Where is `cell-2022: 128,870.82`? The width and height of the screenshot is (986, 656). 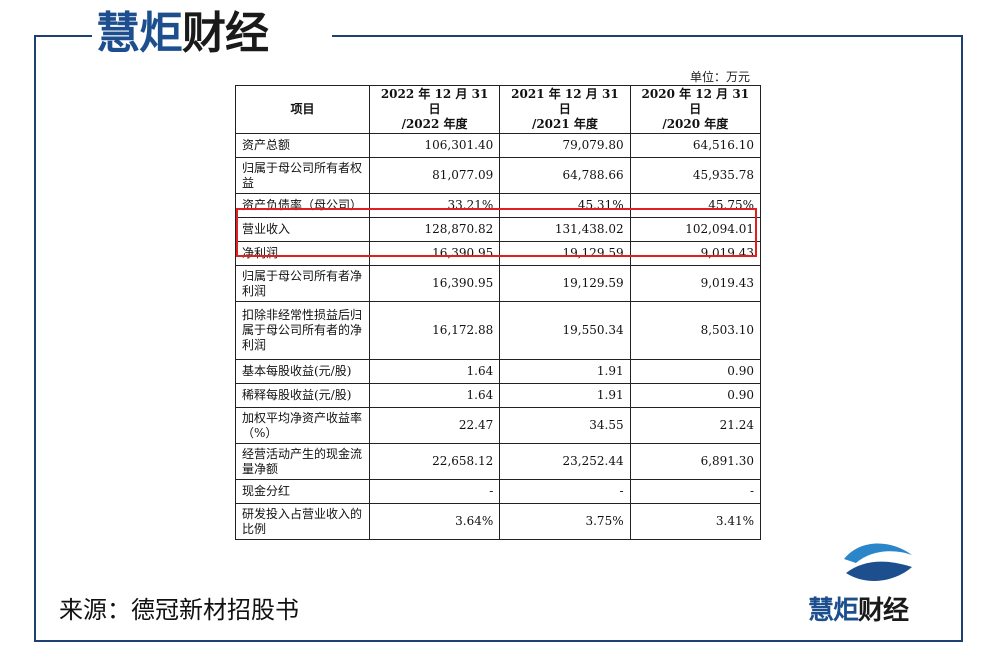
cell-2022: 128,870.82 is located at coordinates (434, 229).